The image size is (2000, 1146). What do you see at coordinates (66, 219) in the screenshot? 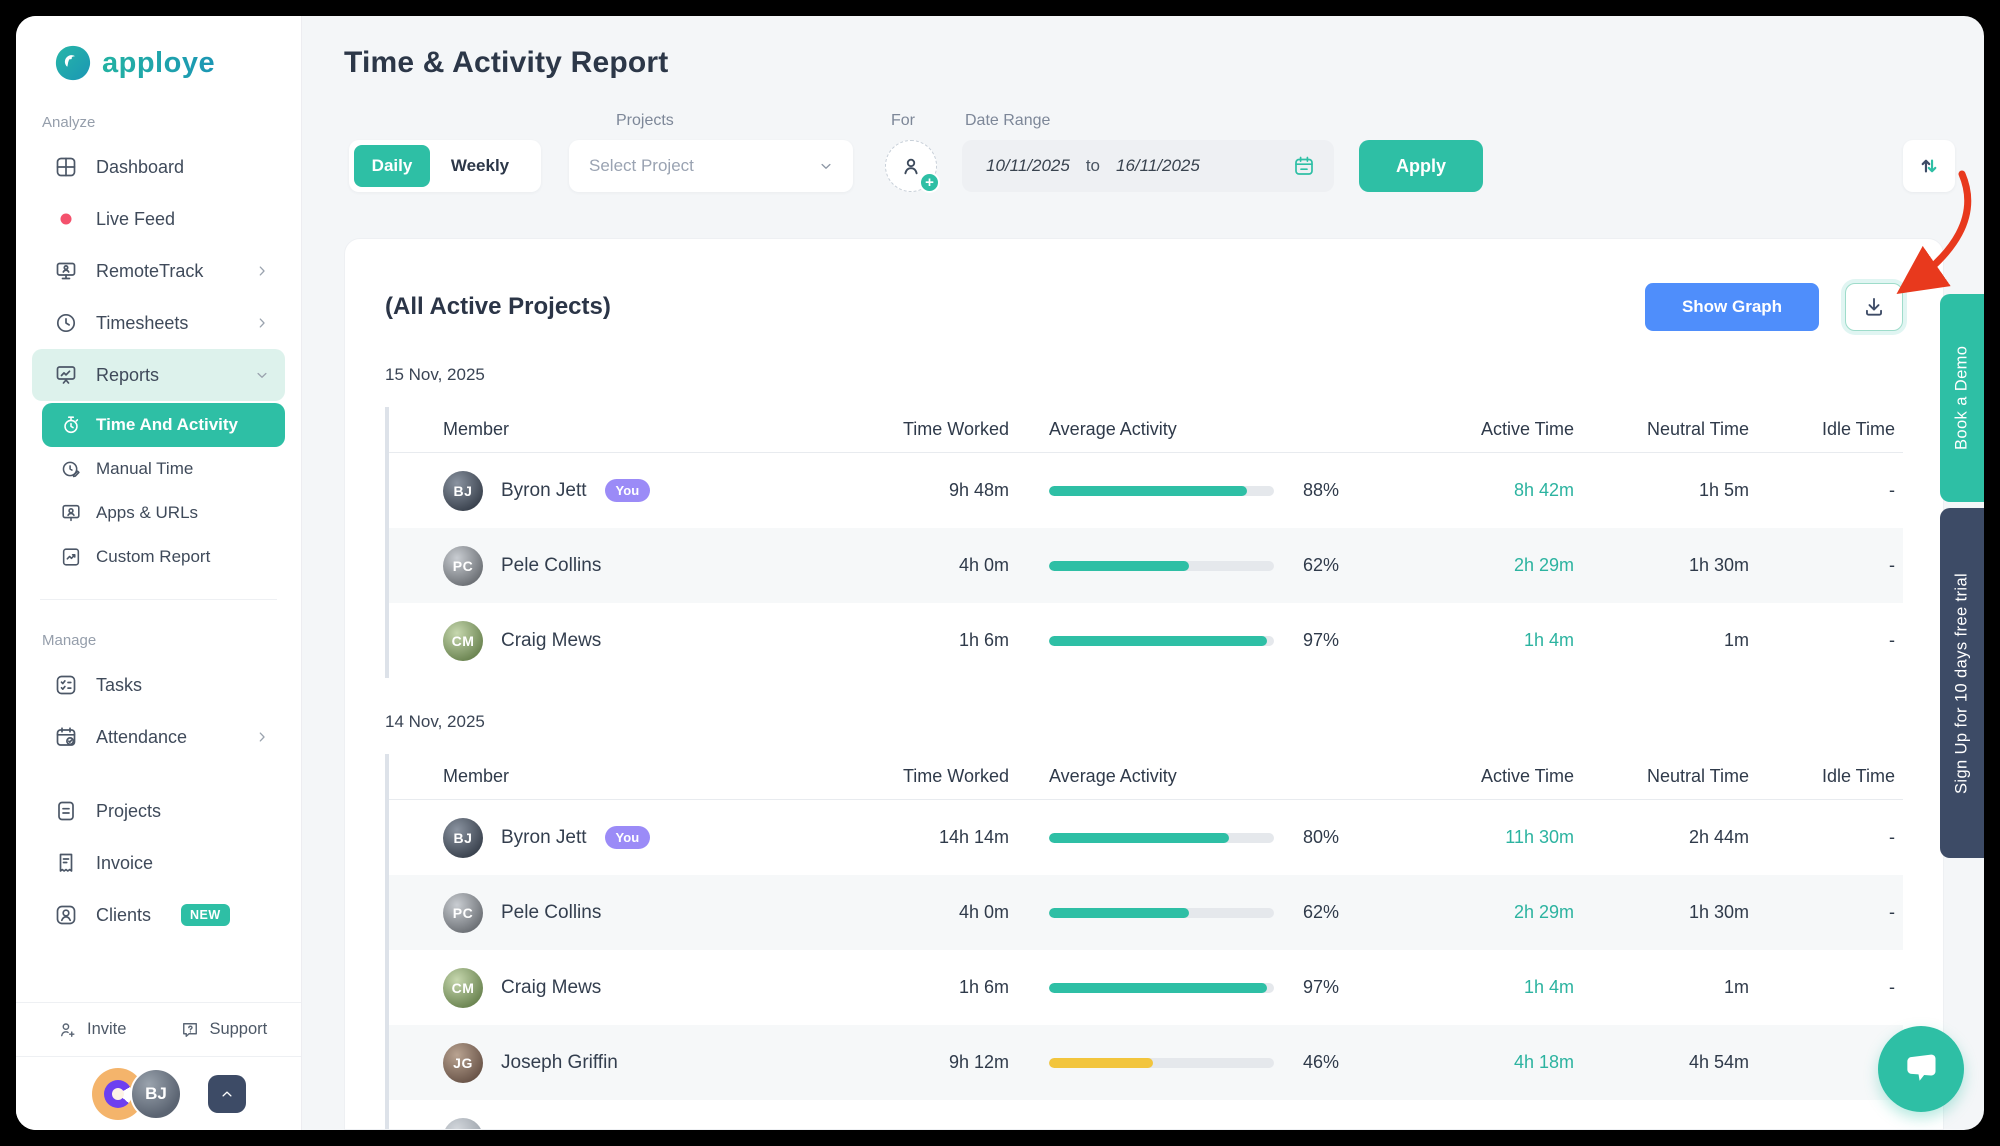
I see `live-icon` at bounding box center [66, 219].